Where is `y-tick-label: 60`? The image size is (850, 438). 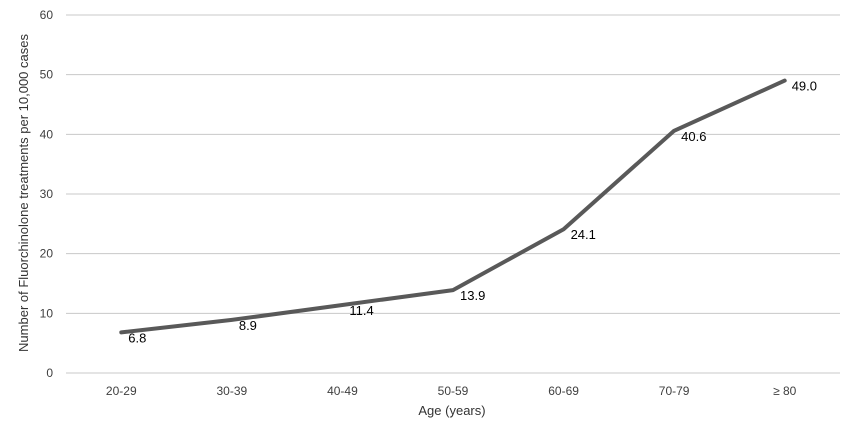
y-tick-label: 60 is located at coordinates (47, 15).